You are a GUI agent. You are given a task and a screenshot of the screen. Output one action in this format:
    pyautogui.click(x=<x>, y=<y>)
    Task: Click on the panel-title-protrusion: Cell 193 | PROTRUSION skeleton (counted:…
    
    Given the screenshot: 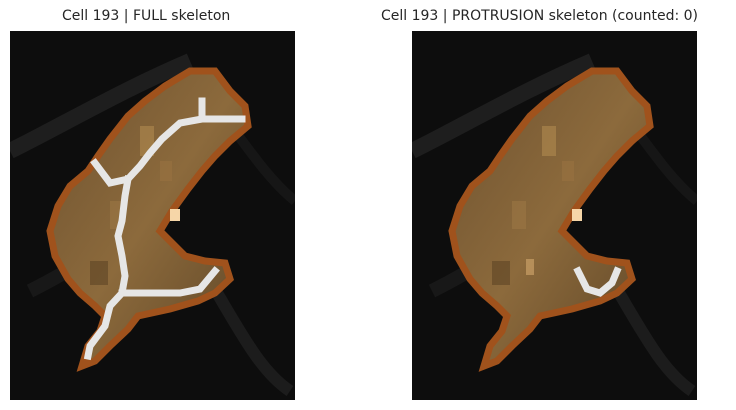 What is the action you would take?
    pyautogui.click(x=540, y=16)
    